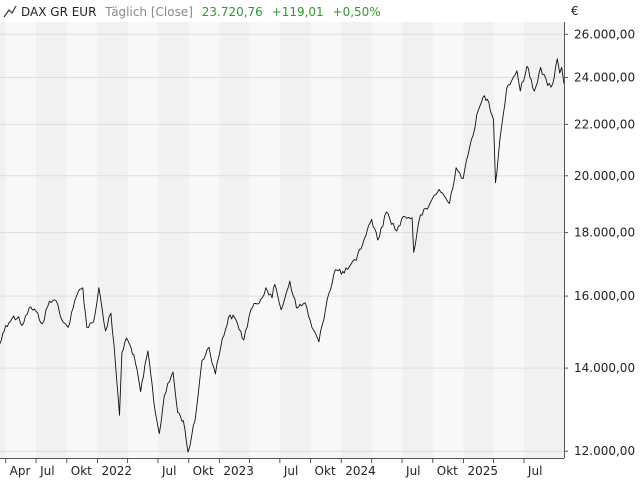 The image size is (640, 480). What do you see at coordinates (357, 12) in the screenshot?
I see `price-change-pct: +0,50%` at bounding box center [357, 12].